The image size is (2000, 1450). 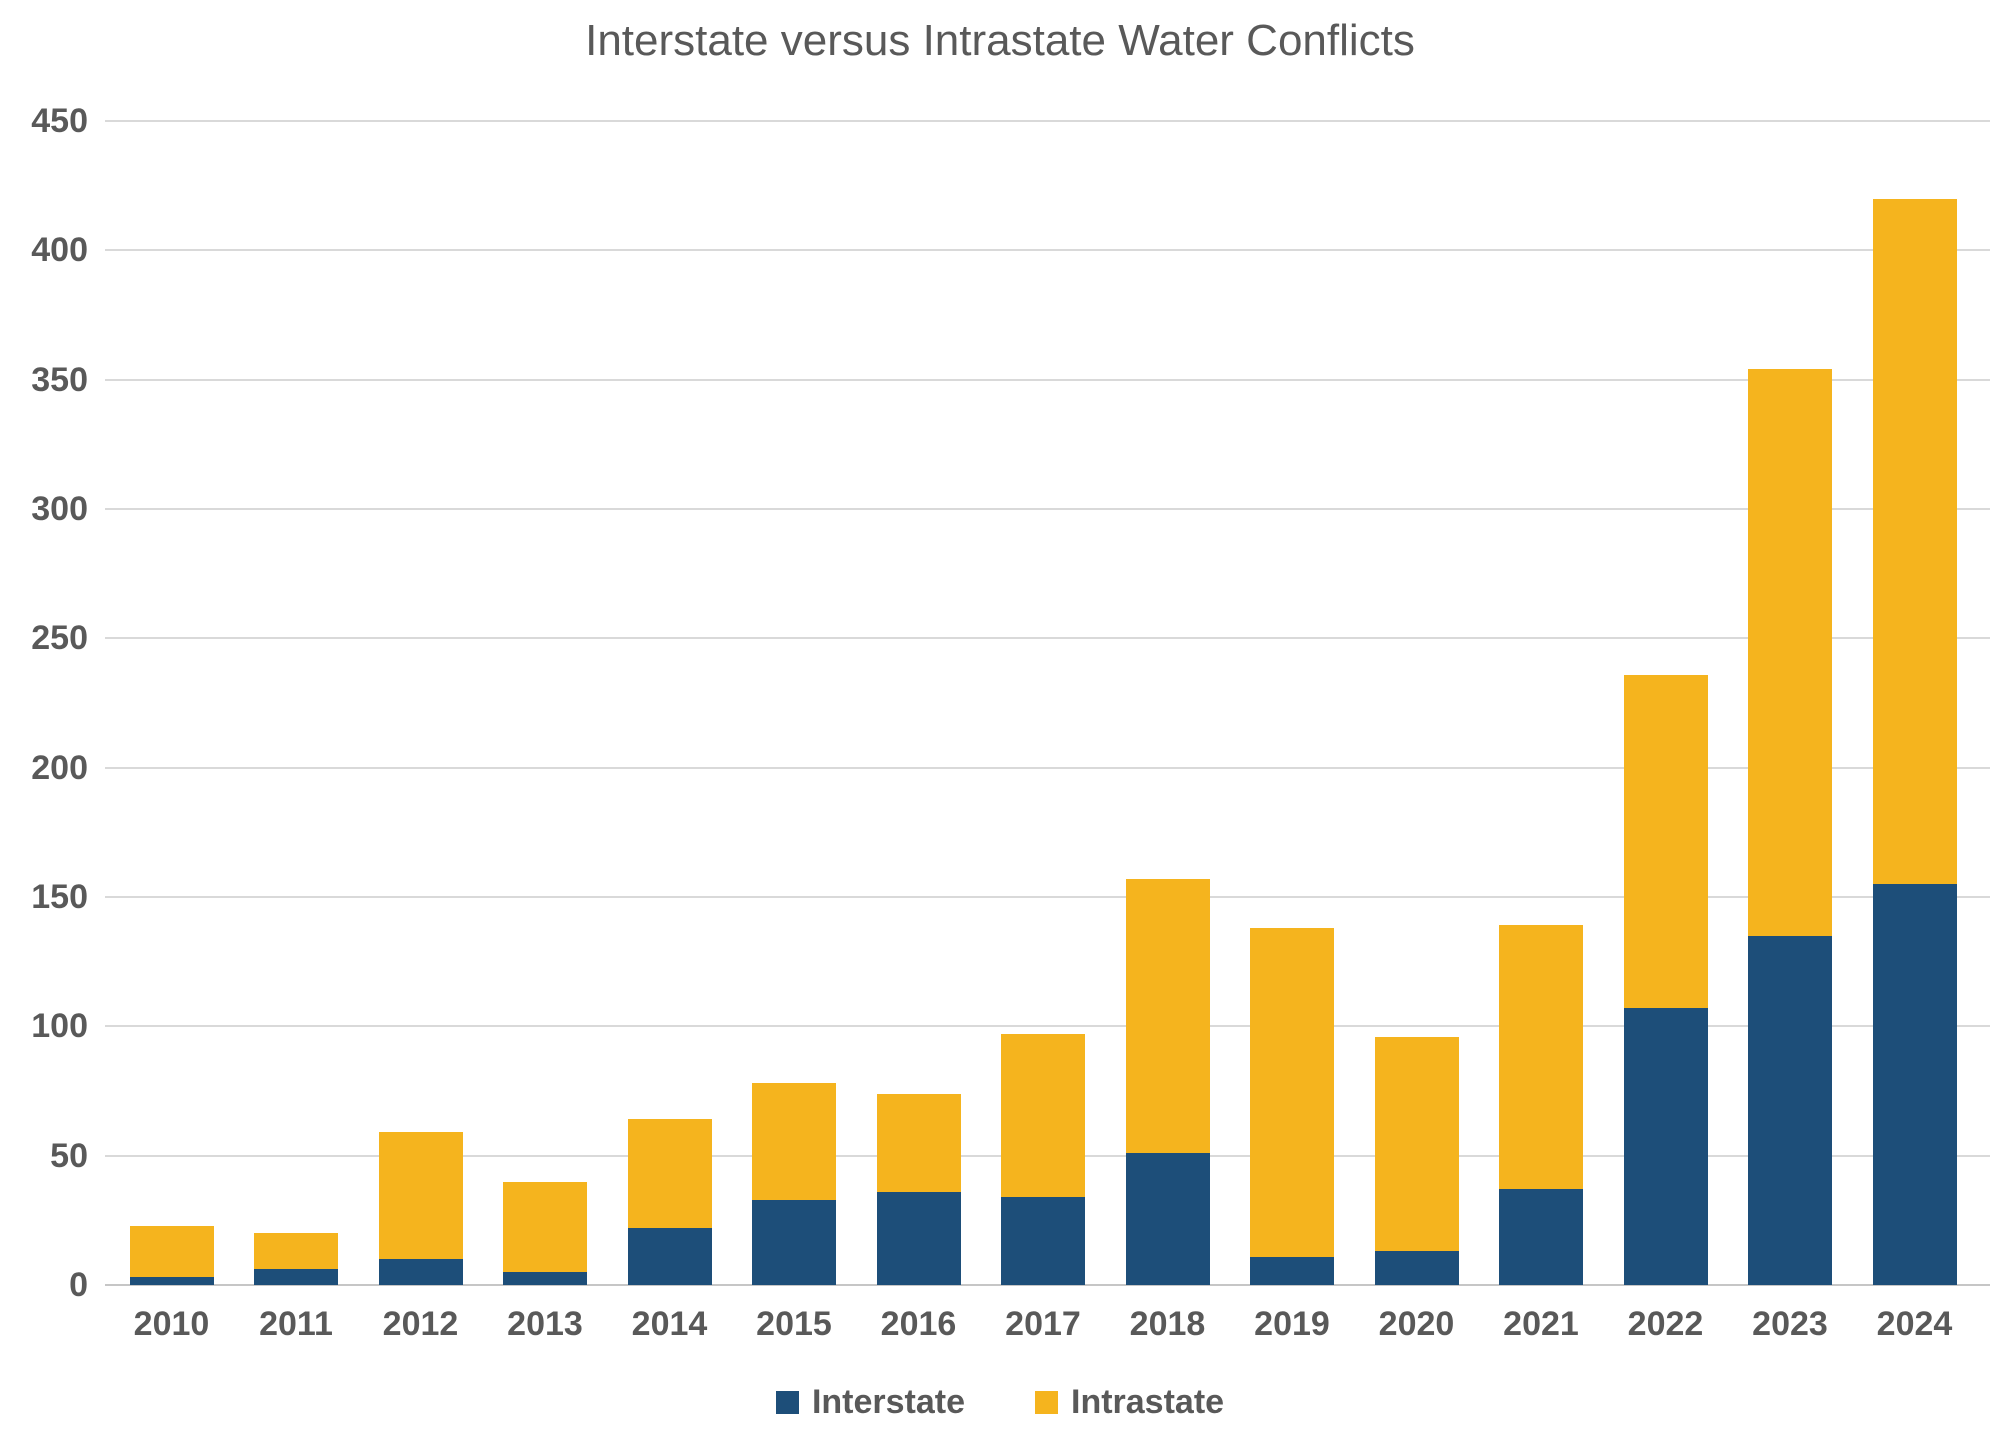 I want to click on bar-2019-interstate, so click(x=1292, y=1270).